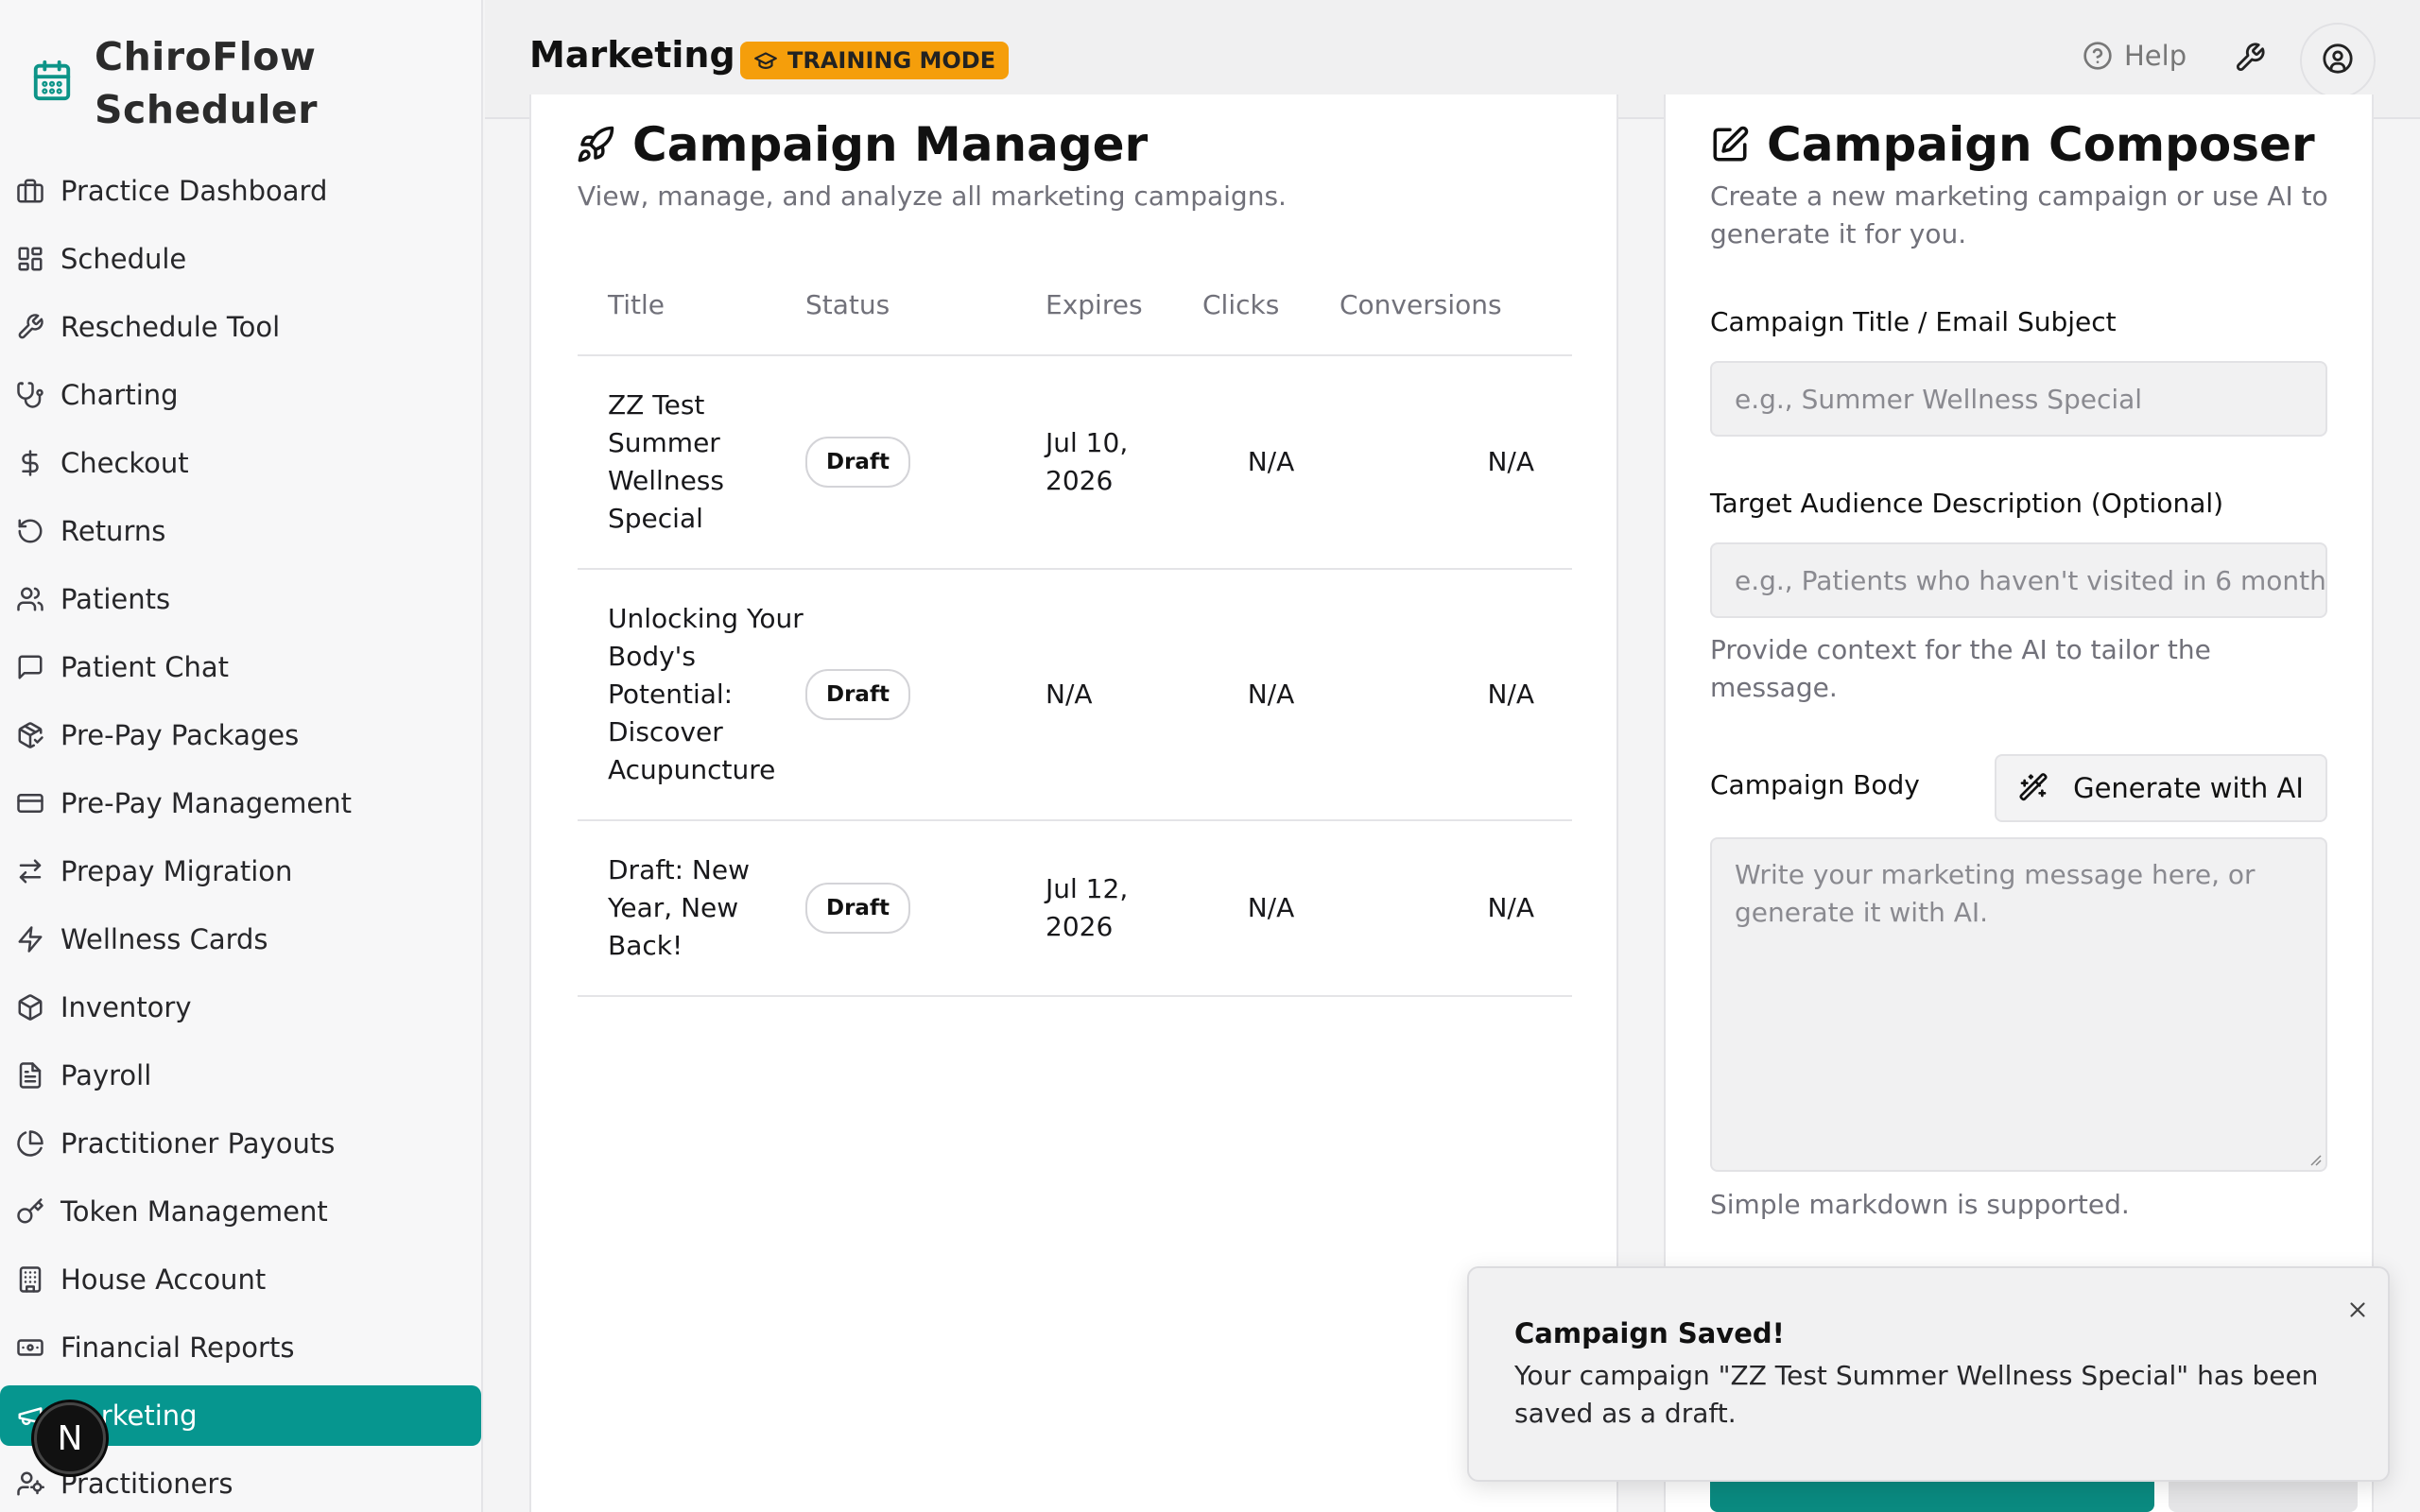  I want to click on pie-chart-icon, so click(30, 1143).